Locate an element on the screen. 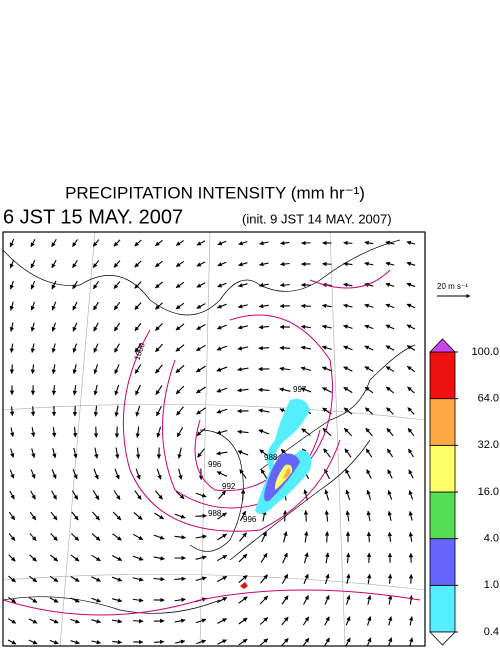  isobar-label: 992 is located at coordinates (229, 486).